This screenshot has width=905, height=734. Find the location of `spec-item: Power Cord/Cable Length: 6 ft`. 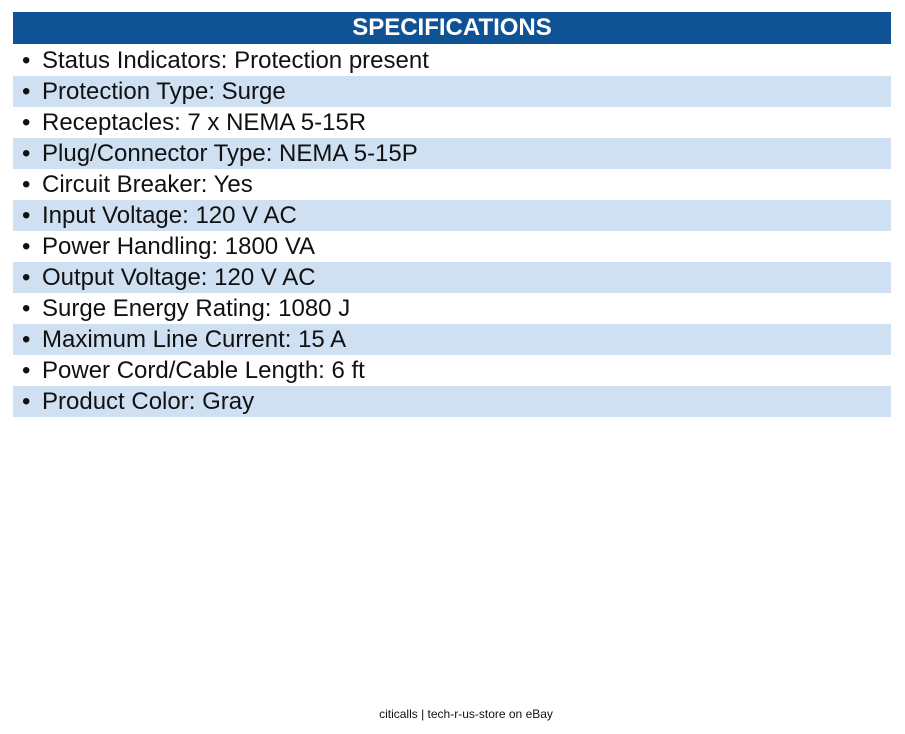

spec-item: Power Cord/Cable Length: 6 ft is located at coordinates (452, 370).